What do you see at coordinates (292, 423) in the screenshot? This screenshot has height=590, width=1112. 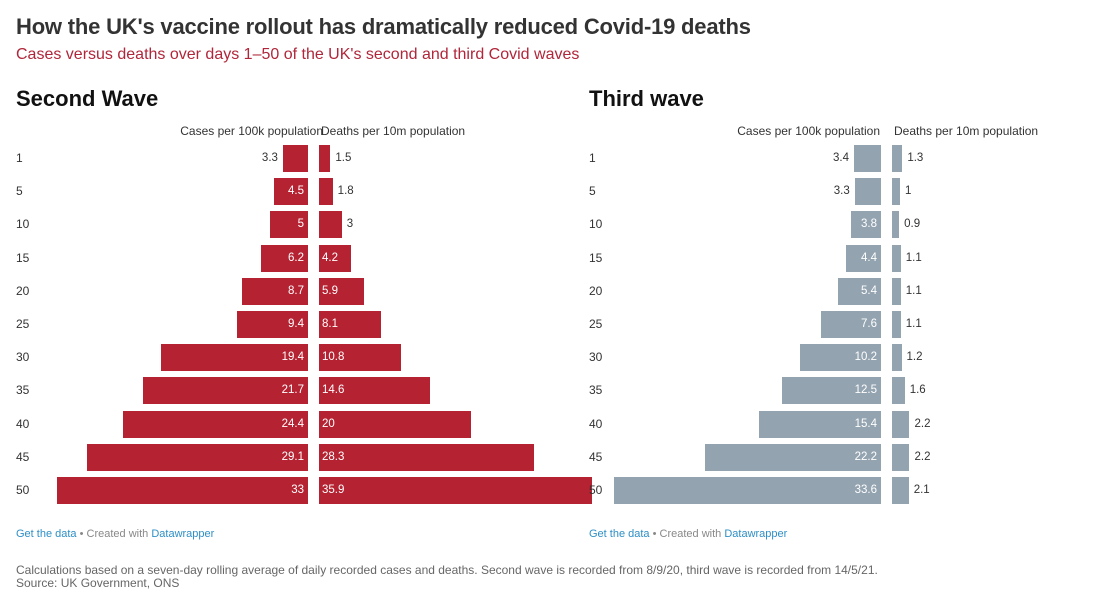 I see `cases-value-label: 24.4` at bounding box center [292, 423].